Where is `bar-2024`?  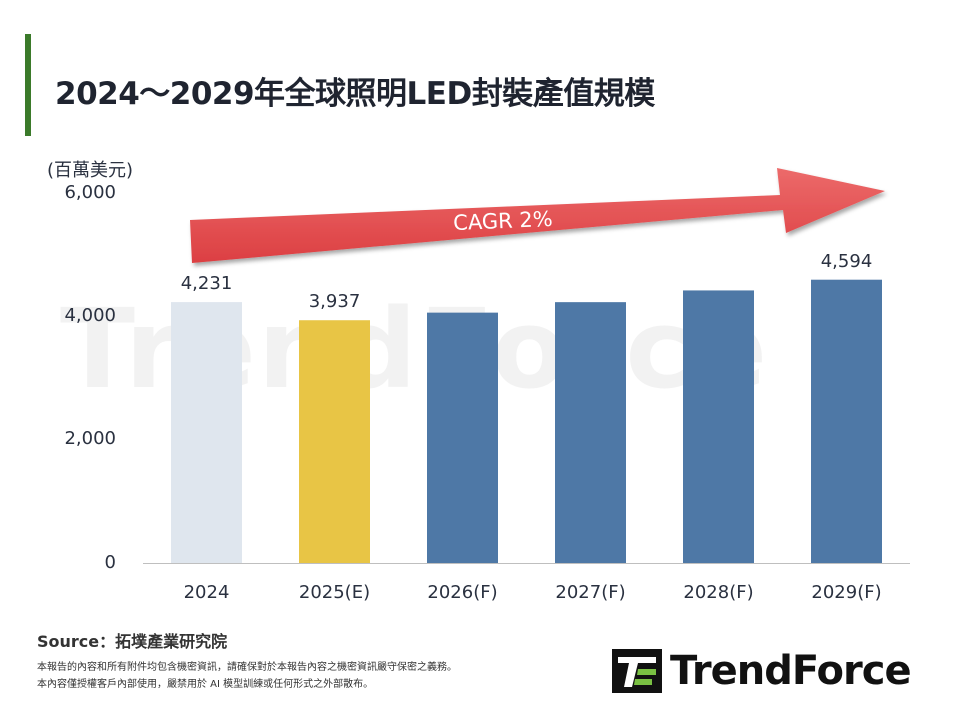
bar-2024 is located at coordinates (206, 432).